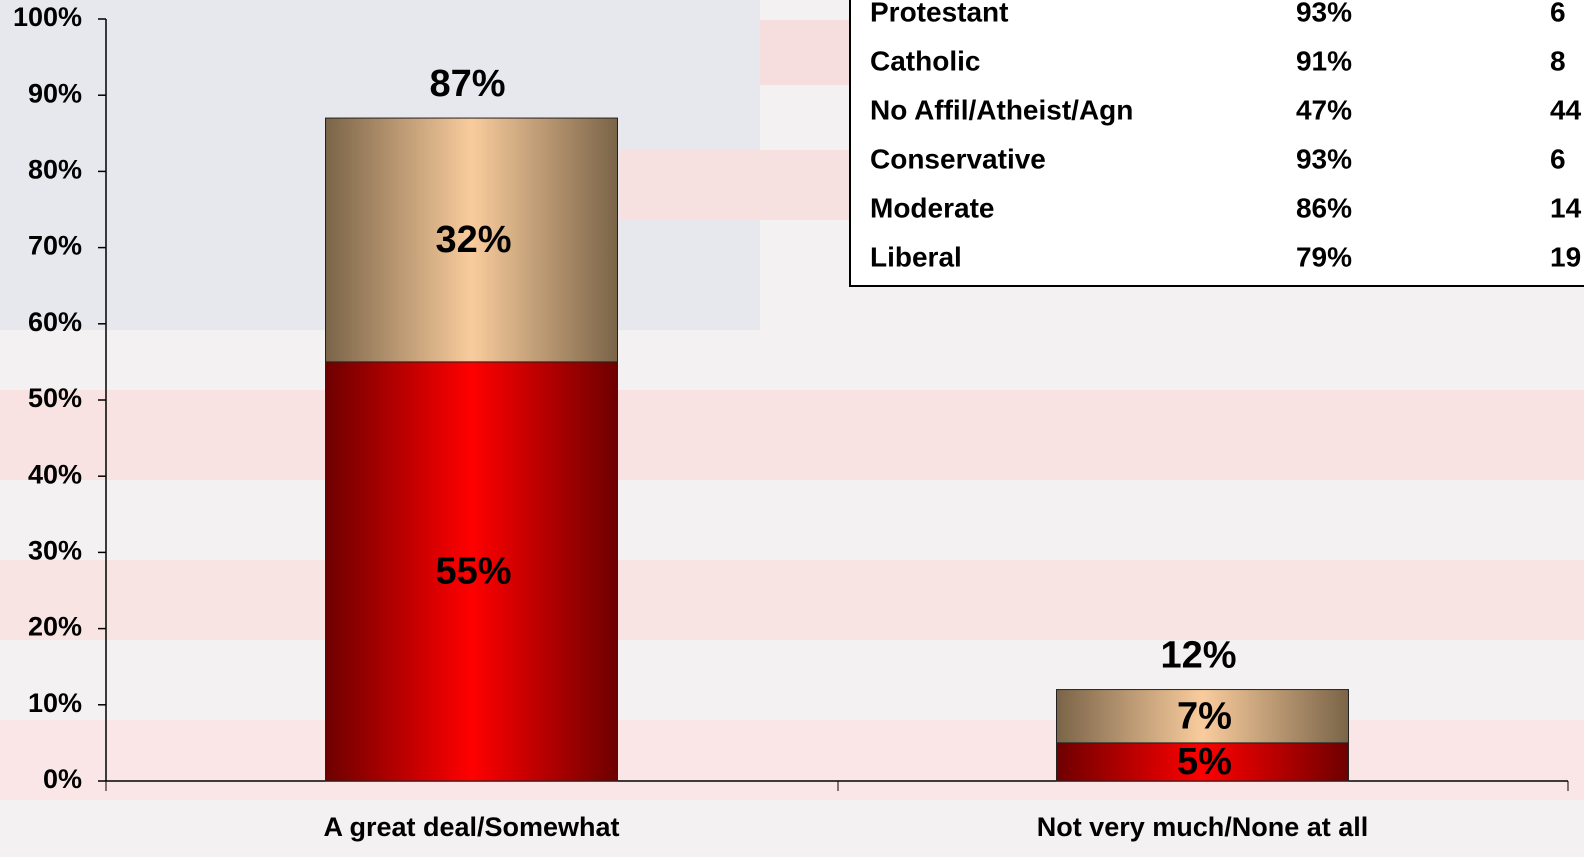 The height and width of the screenshot is (857, 1584). What do you see at coordinates (55, 551) in the screenshot?
I see `y-tick-label: 30%` at bounding box center [55, 551].